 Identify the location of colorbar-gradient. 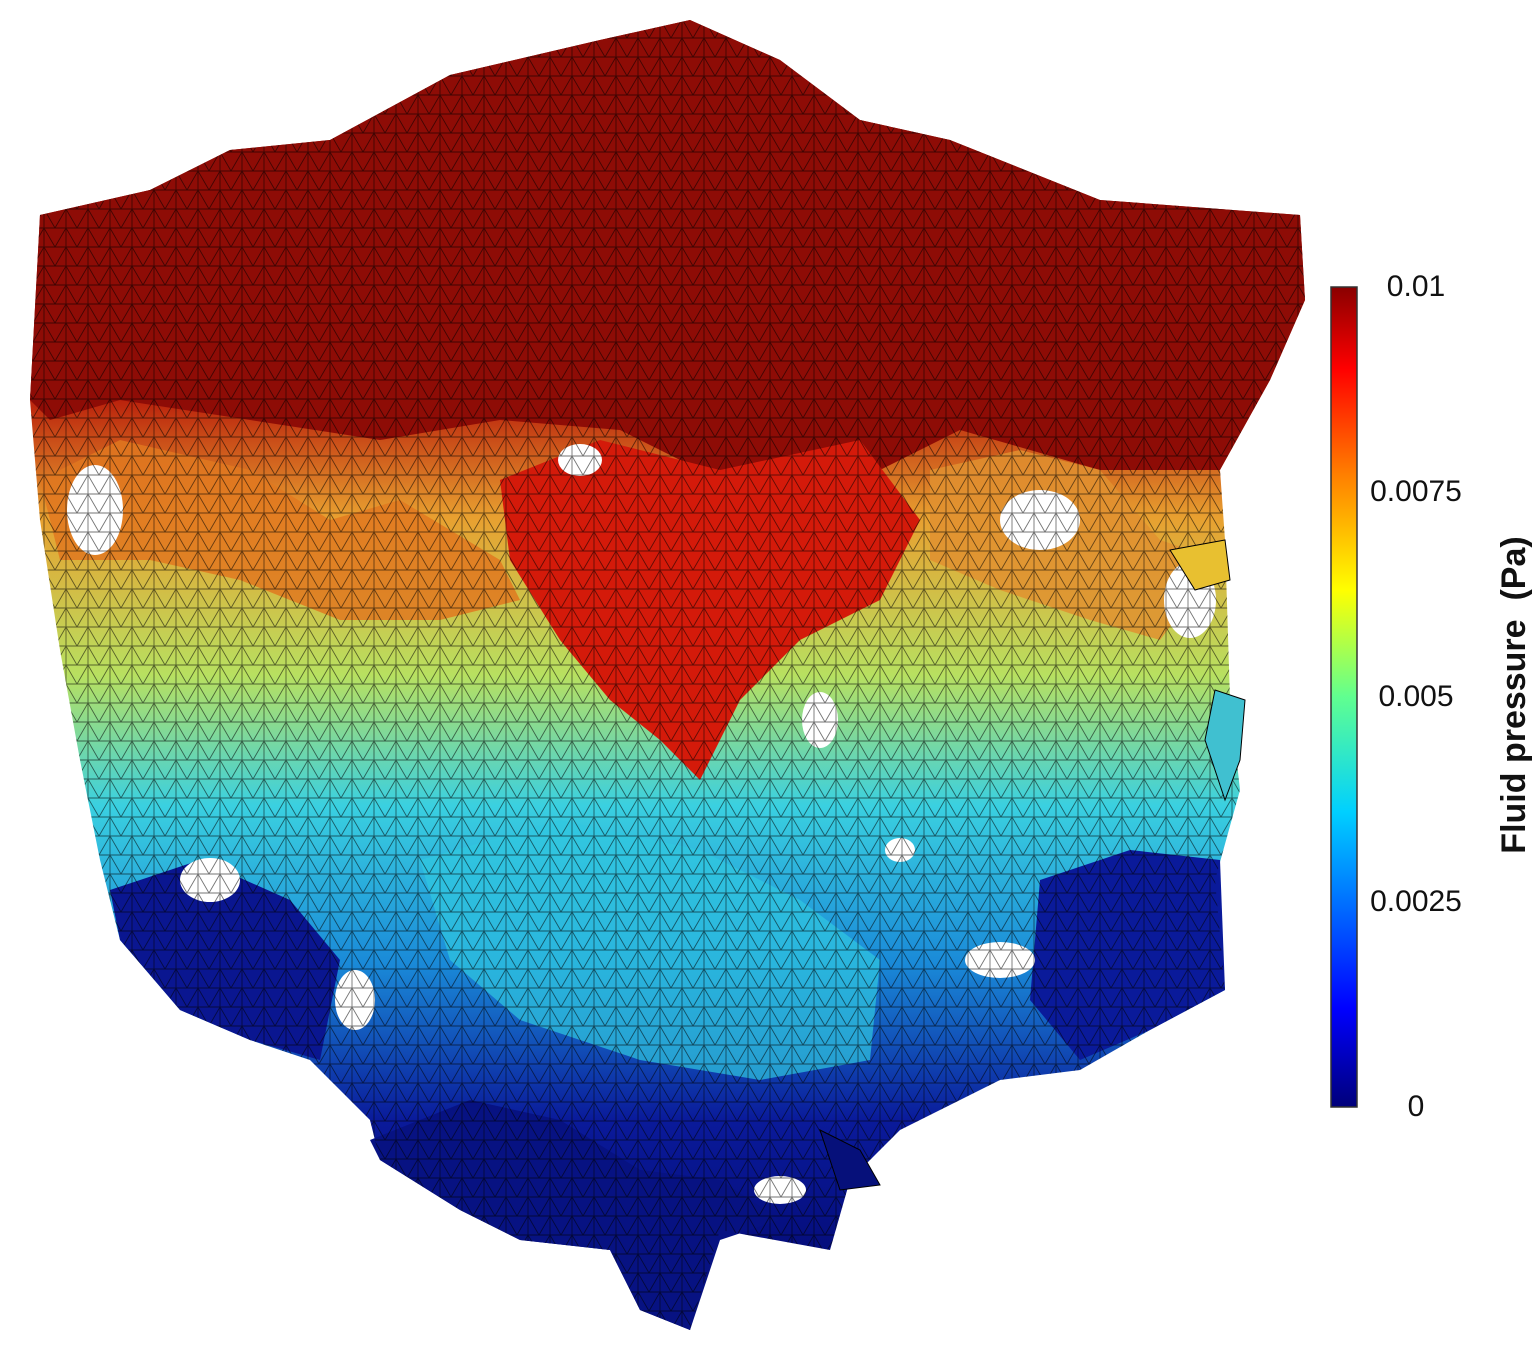
(1344, 697).